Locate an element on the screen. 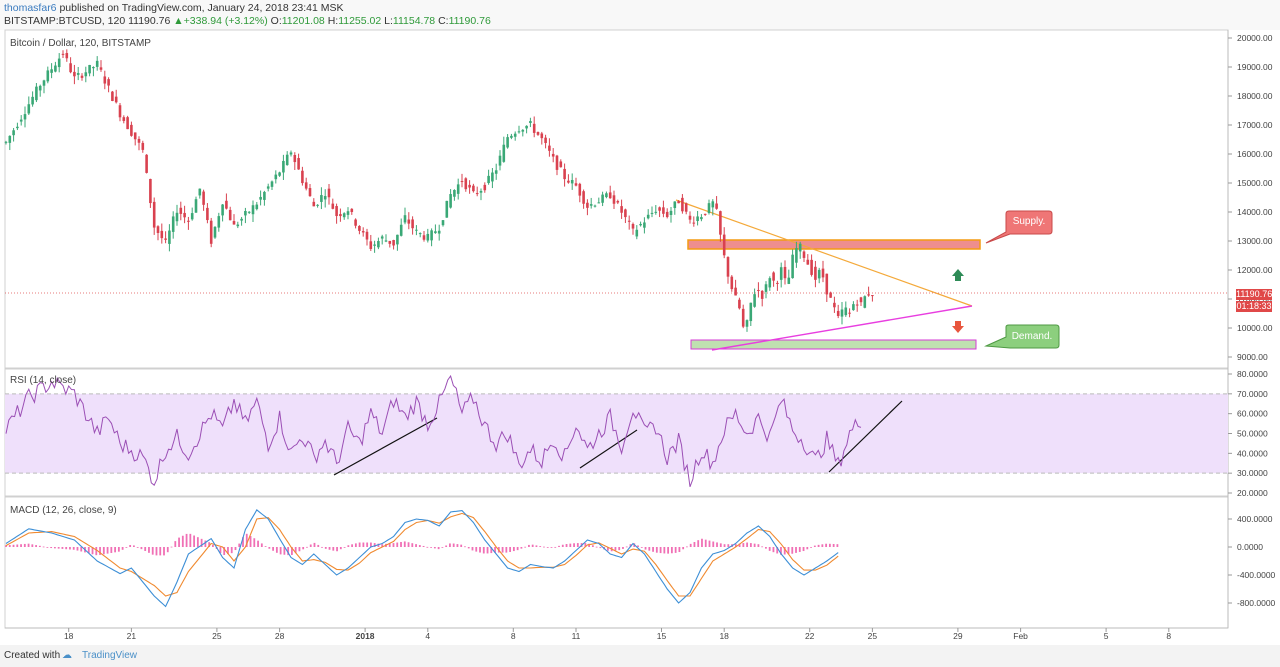  author-link: thomasfar6 is located at coordinates (30, 8).